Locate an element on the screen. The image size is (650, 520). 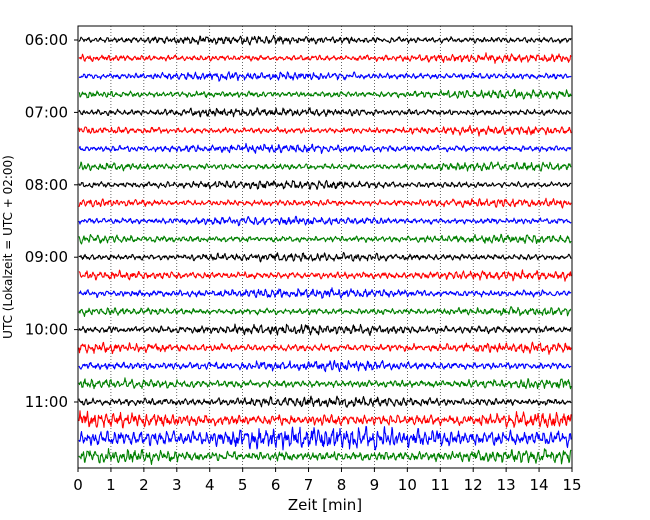
x-tick-label: 5 is located at coordinates (243, 485).